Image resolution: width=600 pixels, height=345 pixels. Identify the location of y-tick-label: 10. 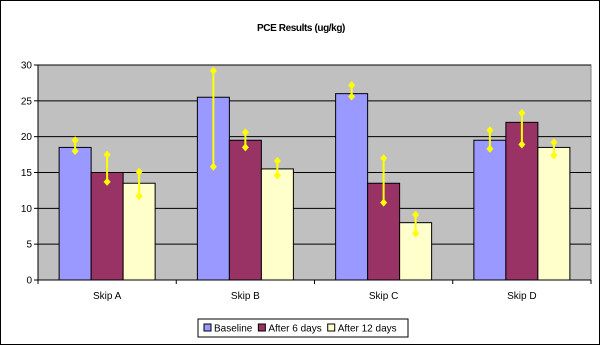
(27, 209).